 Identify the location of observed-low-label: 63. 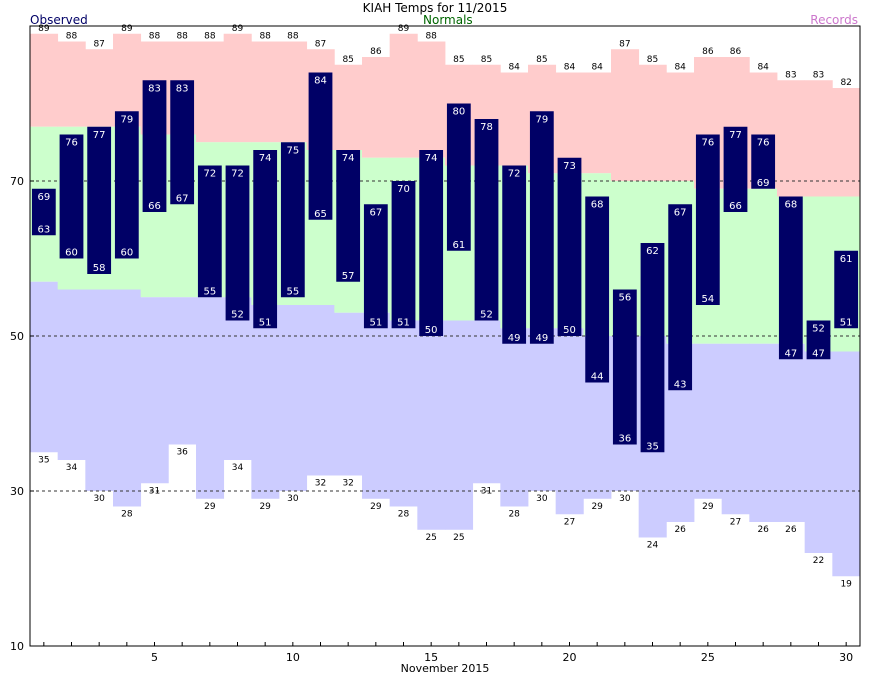
(43, 229).